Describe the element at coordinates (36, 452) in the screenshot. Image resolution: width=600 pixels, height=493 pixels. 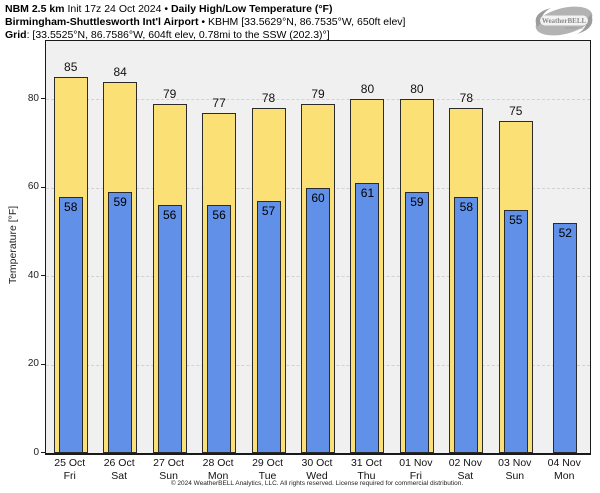
I see `y-tick-label: 0` at that location.